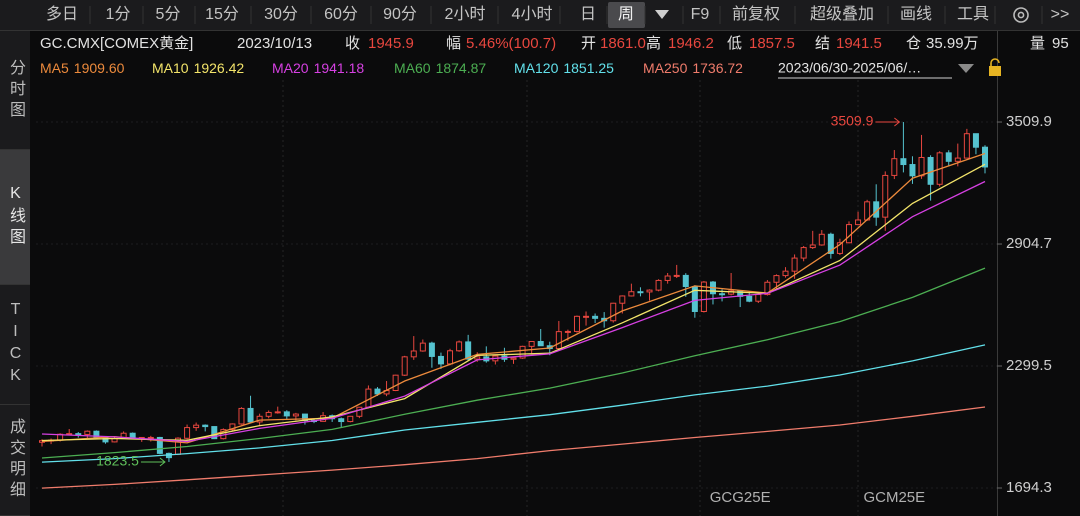  Describe the element at coordinates (756, 14) in the screenshot. I see `toolbar-button: 前复权` at that location.